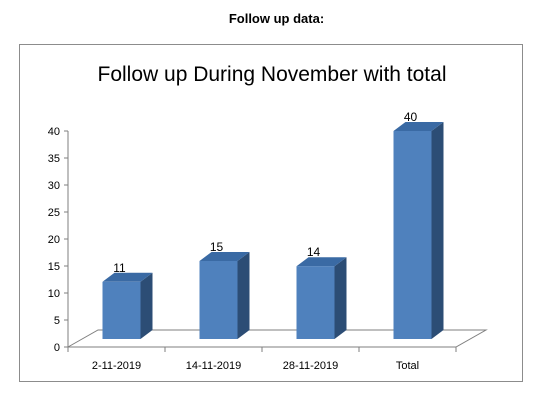 This screenshot has width=553, height=403. What do you see at coordinates (54, 267) in the screenshot?
I see `y-tick-label: 15` at bounding box center [54, 267].